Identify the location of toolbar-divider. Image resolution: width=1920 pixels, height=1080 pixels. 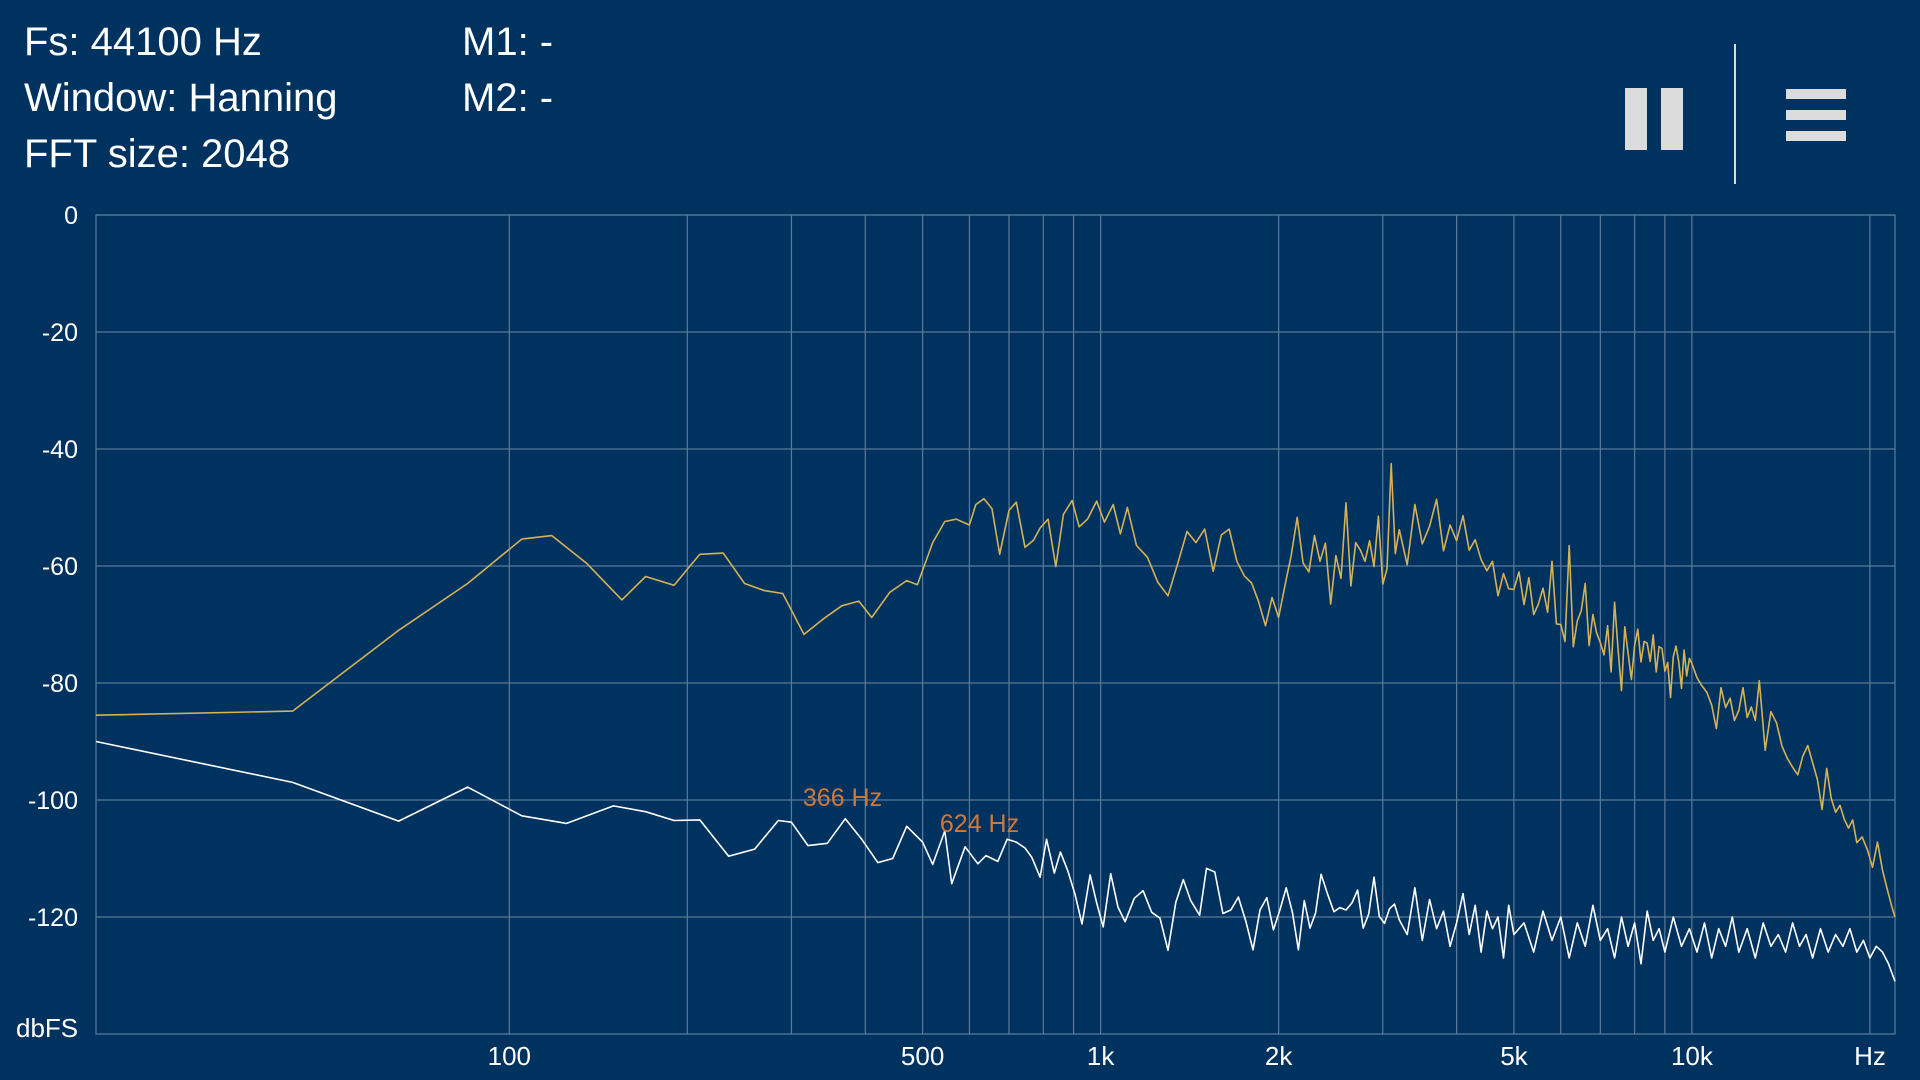
(1735, 114).